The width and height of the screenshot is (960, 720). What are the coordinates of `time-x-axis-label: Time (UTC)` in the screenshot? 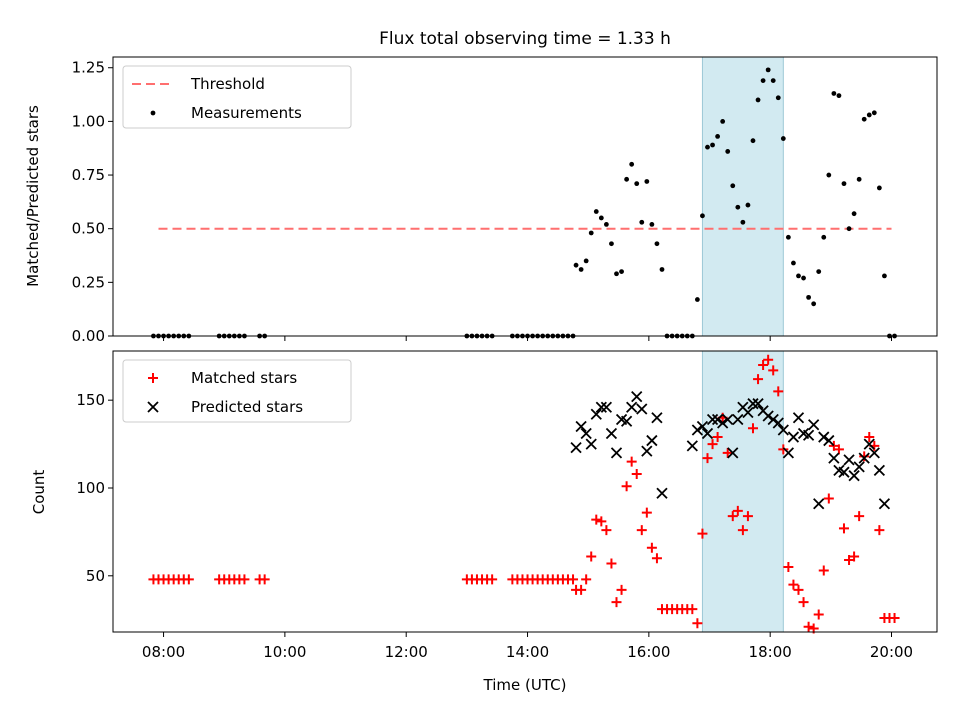 It's located at (525, 685).